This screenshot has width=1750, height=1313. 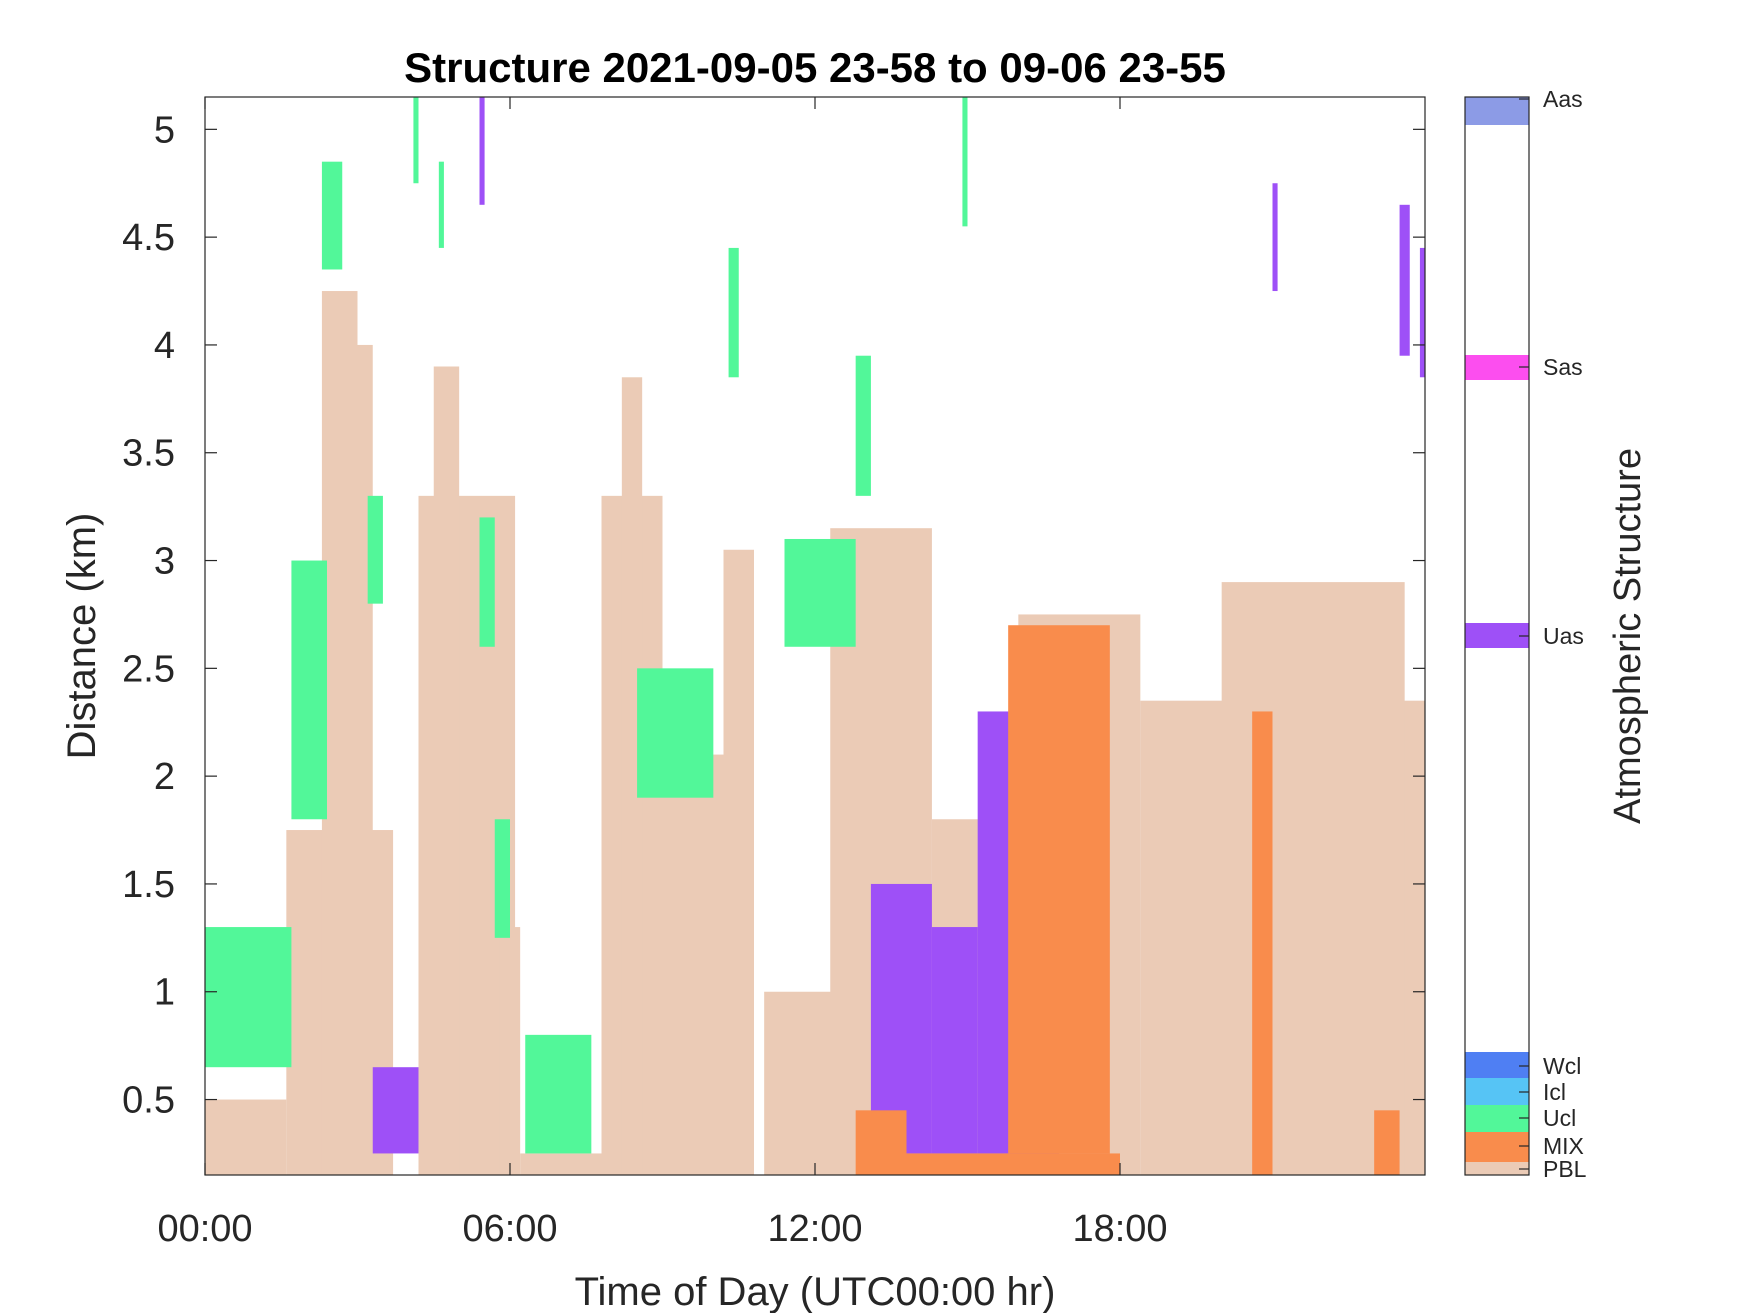 What do you see at coordinates (148, 669) in the screenshot?
I see `y-tick-label: 2.5` at bounding box center [148, 669].